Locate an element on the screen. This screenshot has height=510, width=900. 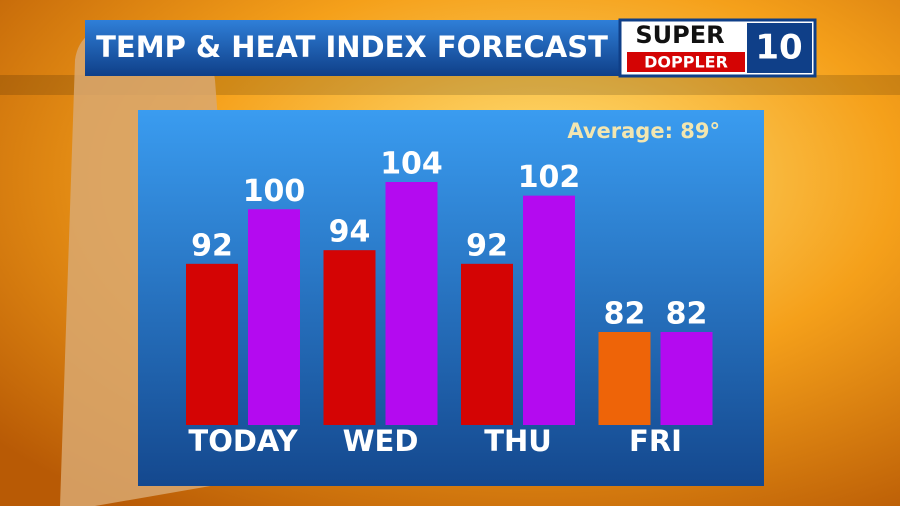
data-label: 94 is located at coordinates (350, 232).